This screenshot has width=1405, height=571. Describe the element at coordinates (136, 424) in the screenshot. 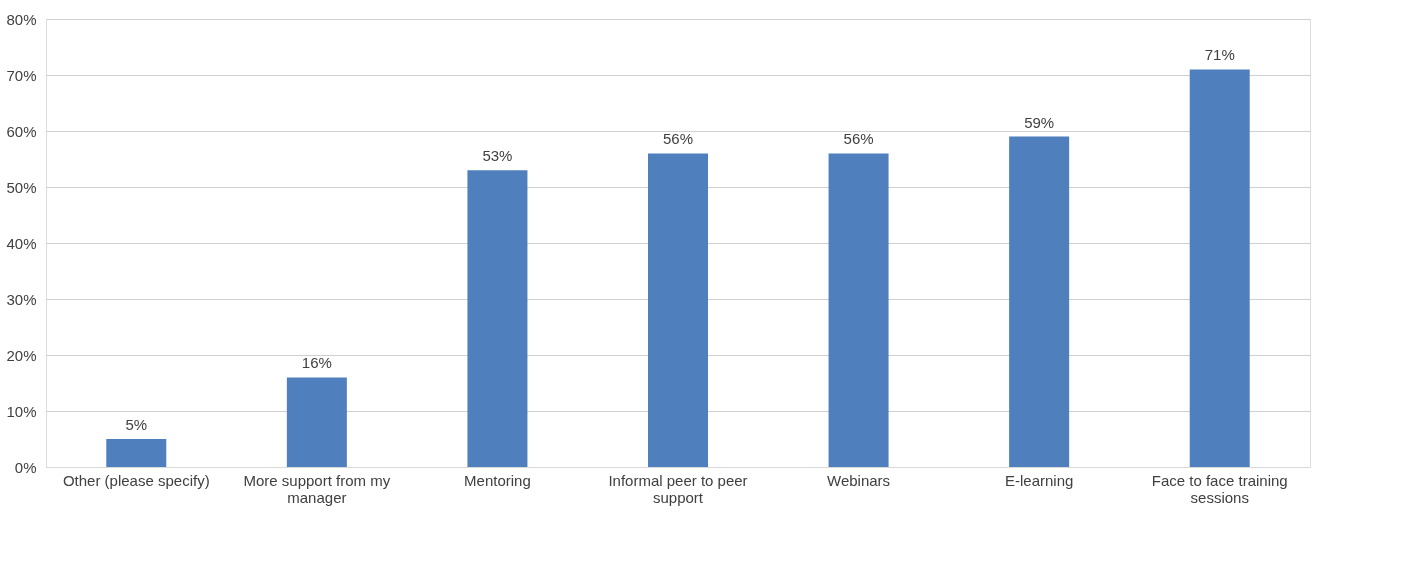

I see `data-label: 5%` at that location.